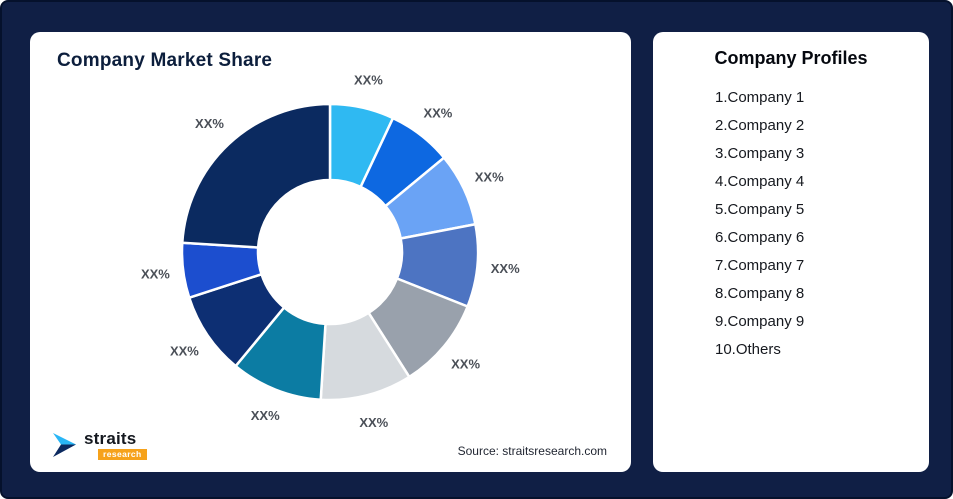 This screenshot has height=499, width=953. What do you see at coordinates (760, 293) in the screenshot?
I see `list-item: 8.Company 8` at bounding box center [760, 293].